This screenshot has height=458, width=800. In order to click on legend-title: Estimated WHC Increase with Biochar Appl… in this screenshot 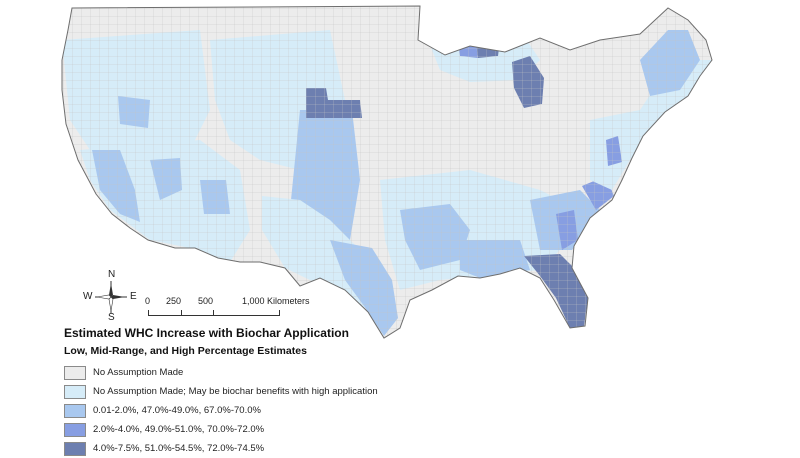, I will do `click(206, 333)`.